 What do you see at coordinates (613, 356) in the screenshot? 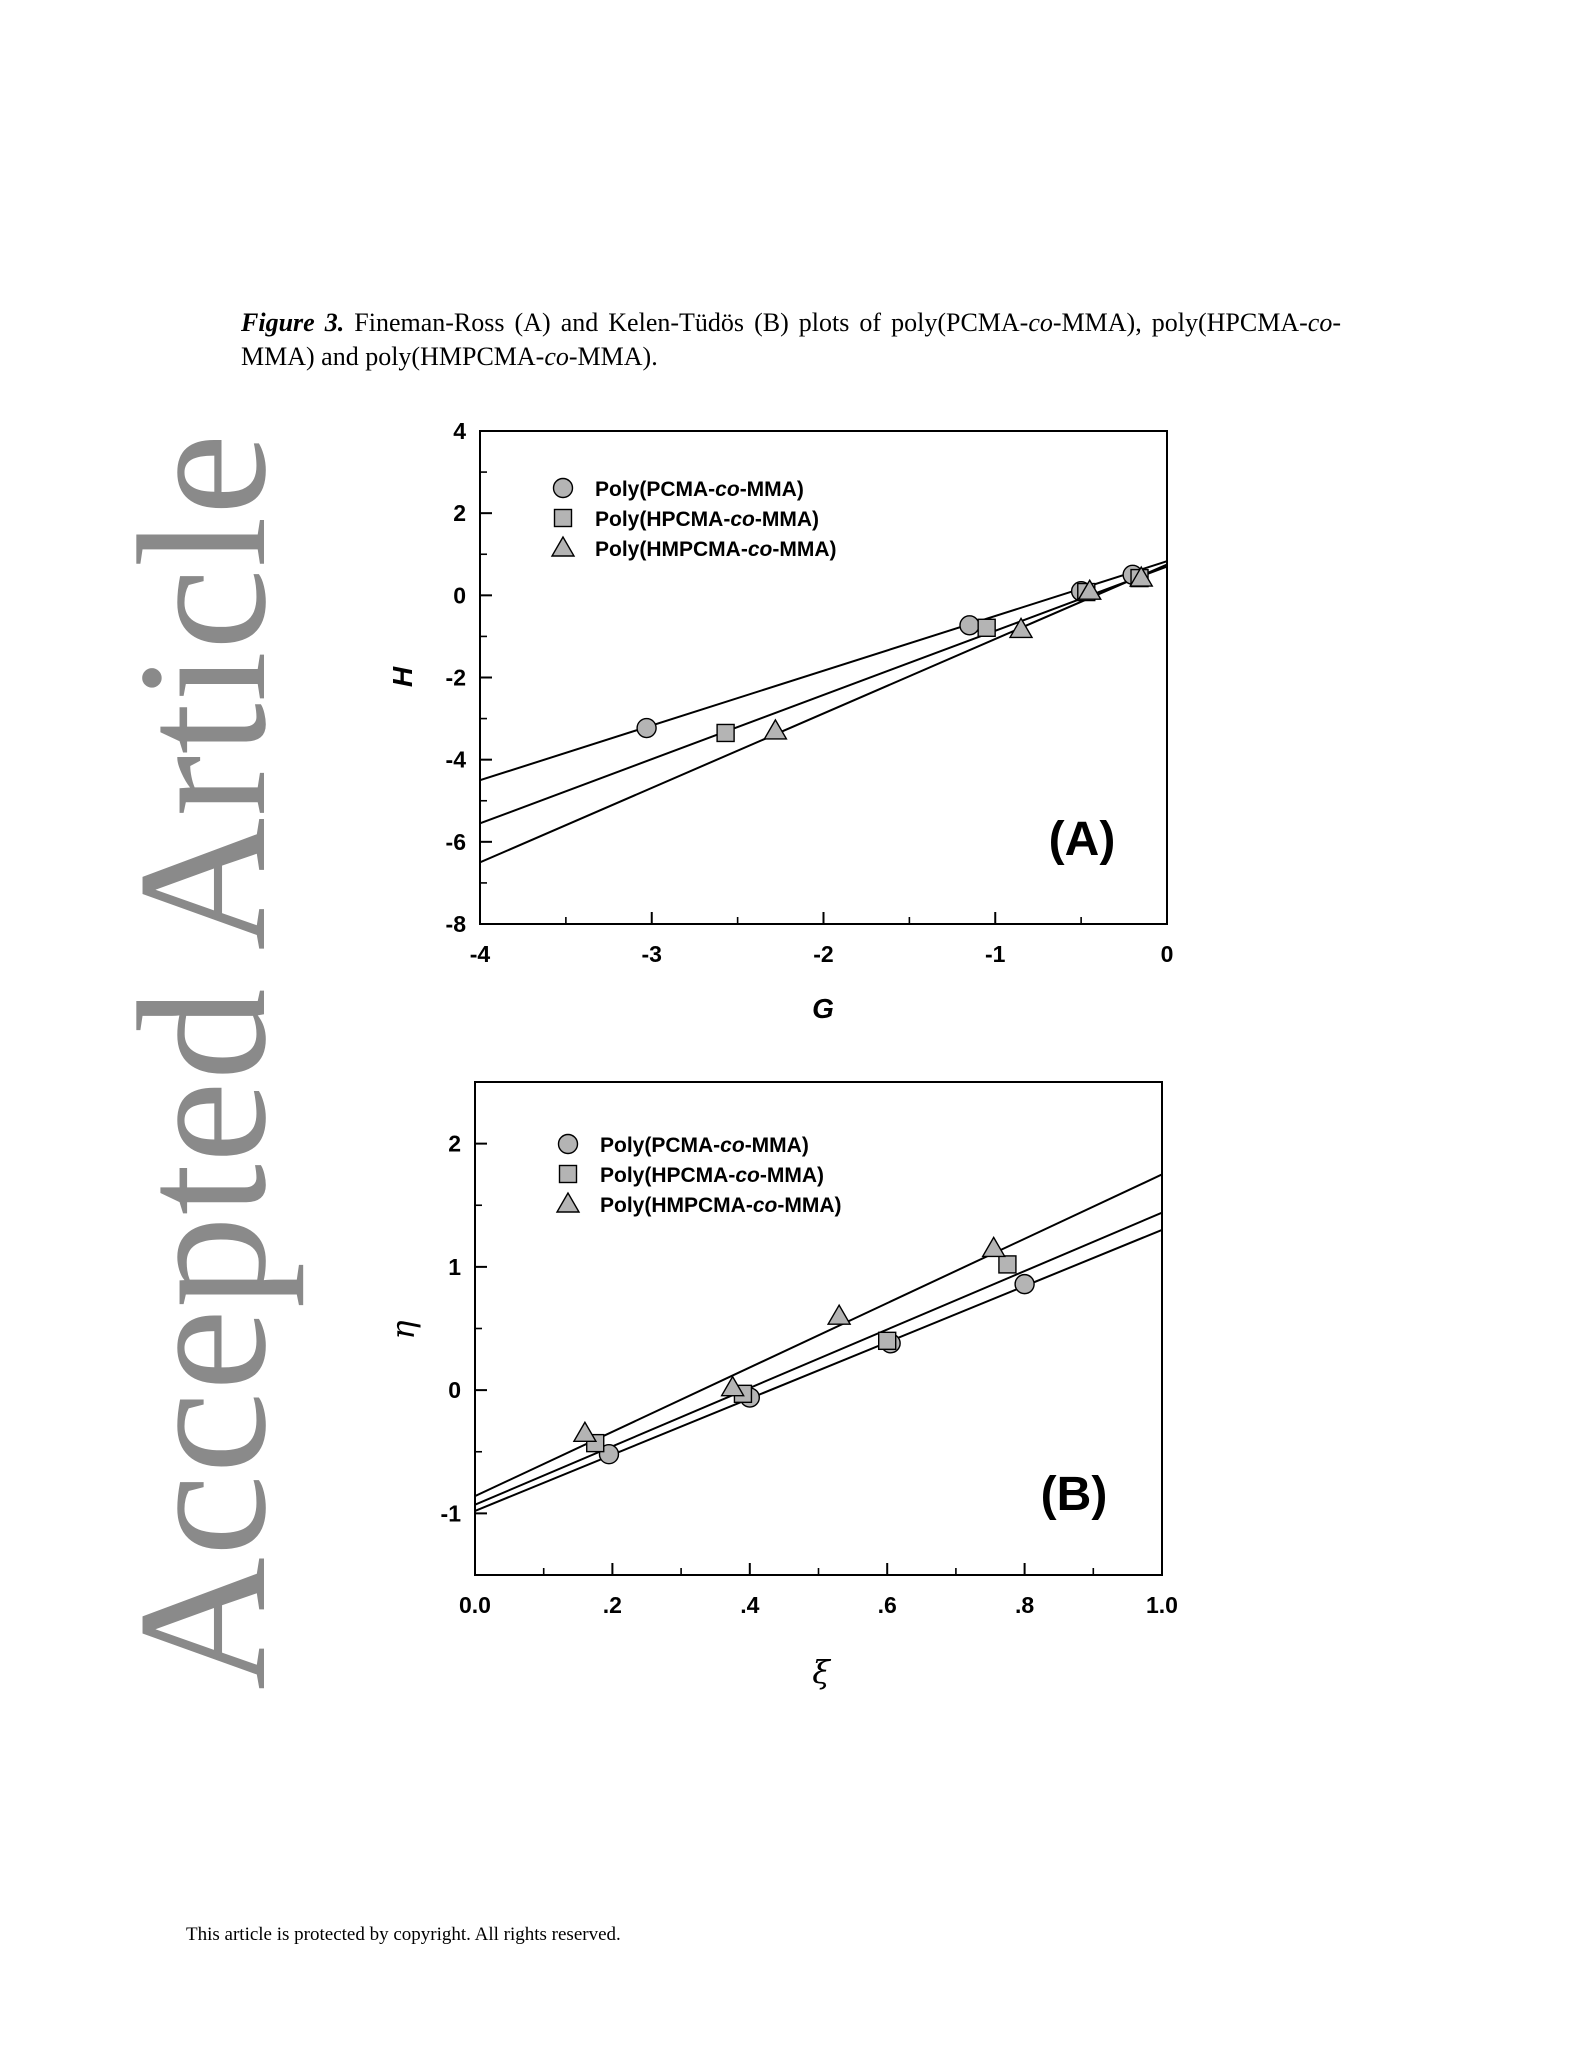
I see `caption-text-4: -MMA).` at bounding box center [613, 356].